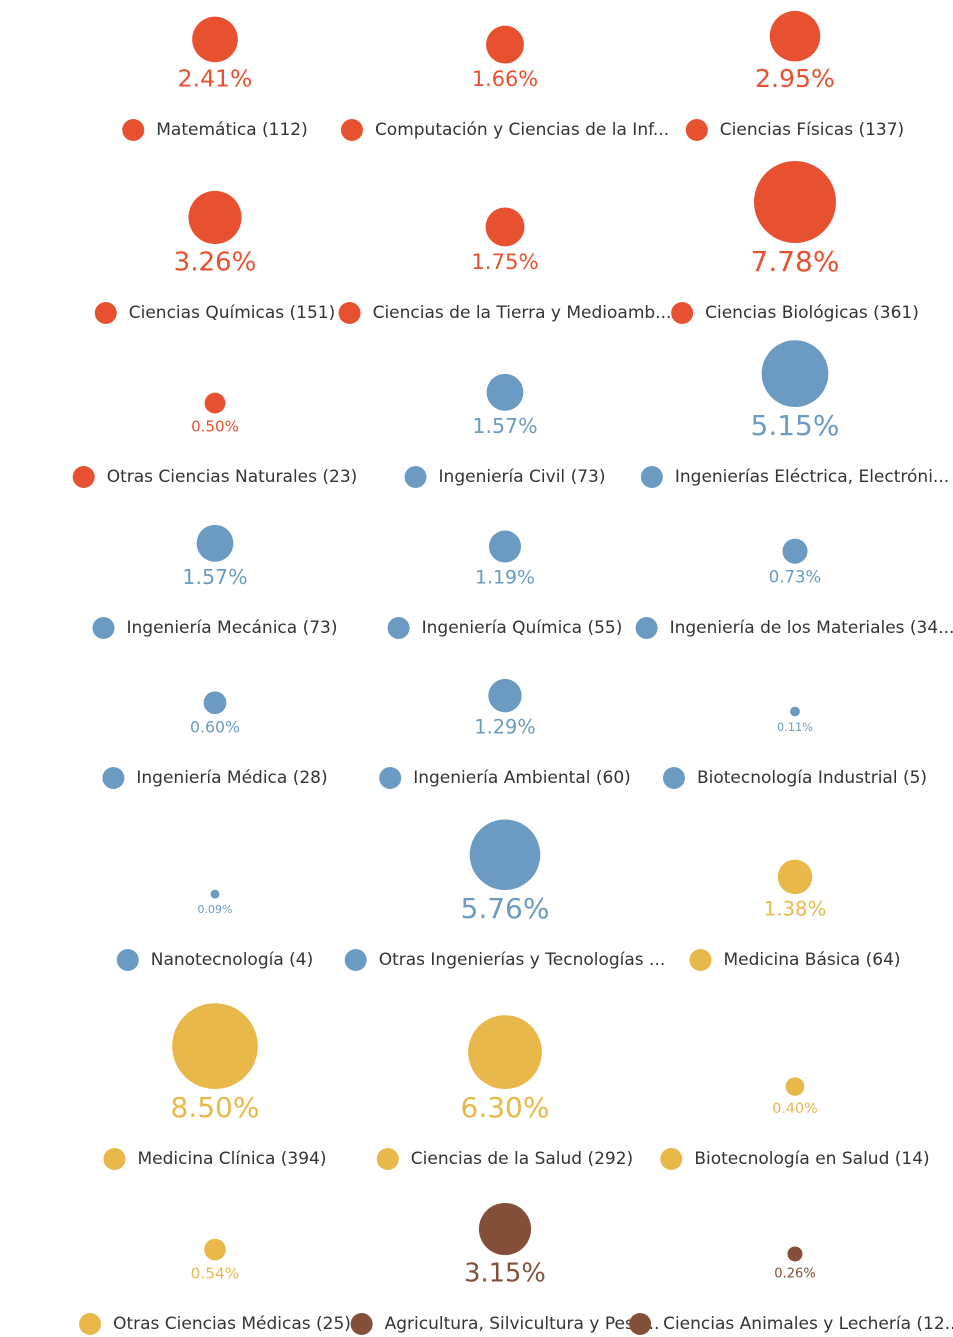  What do you see at coordinates (795, 78) in the screenshot?
I see `value-label: 2.95%` at bounding box center [795, 78].